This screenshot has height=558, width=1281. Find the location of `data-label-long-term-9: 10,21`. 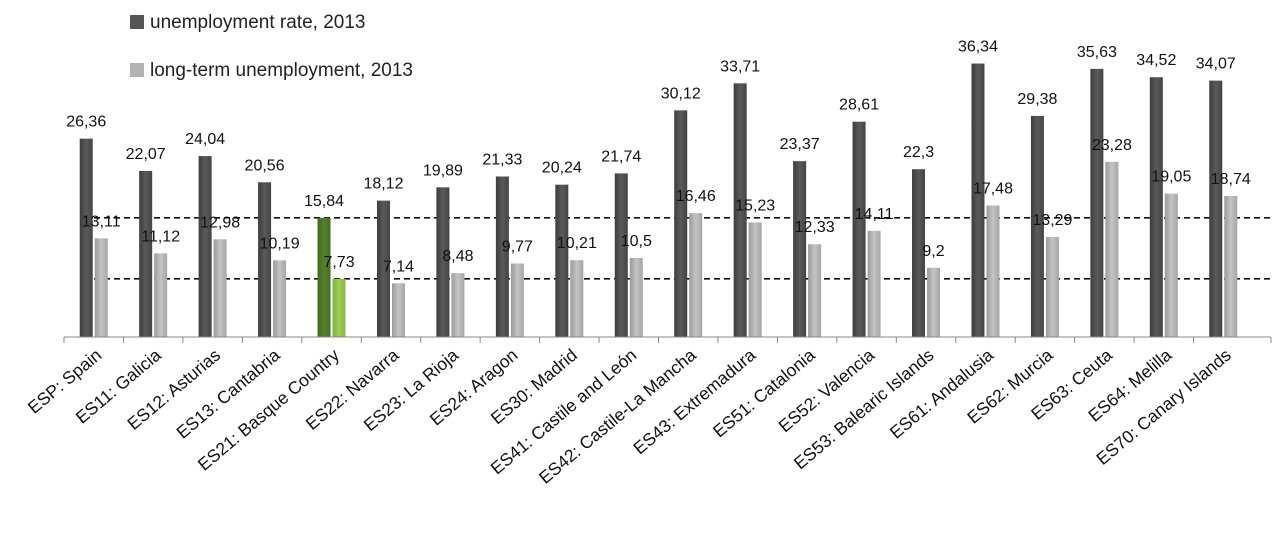

data-label-long-term-9: 10,21 is located at coordinates (577, 243).